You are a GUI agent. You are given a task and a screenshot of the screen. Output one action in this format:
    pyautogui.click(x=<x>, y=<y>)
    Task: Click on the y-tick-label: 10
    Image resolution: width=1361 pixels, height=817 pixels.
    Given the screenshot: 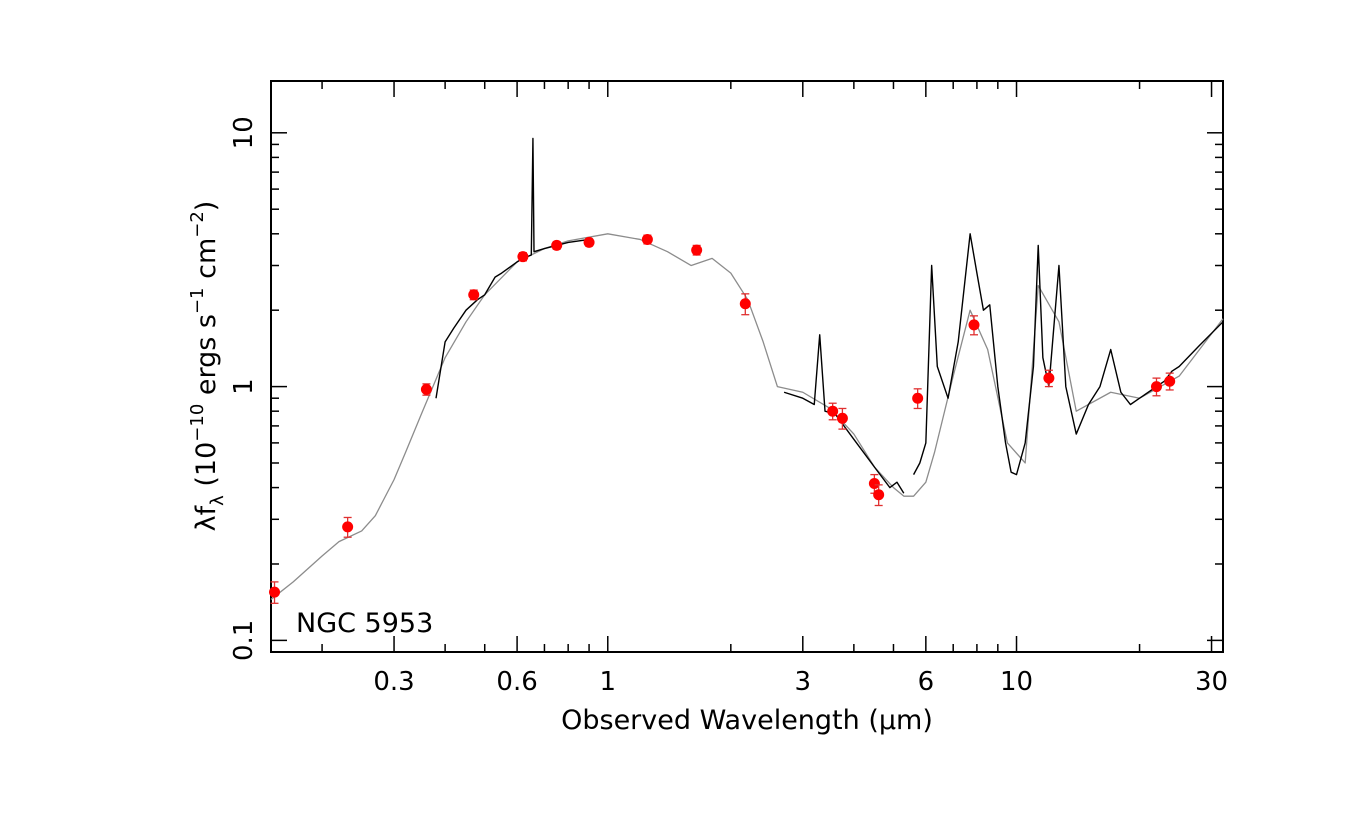 What is the action you would take?
    pyautogui.click(x=244, y=132)
    